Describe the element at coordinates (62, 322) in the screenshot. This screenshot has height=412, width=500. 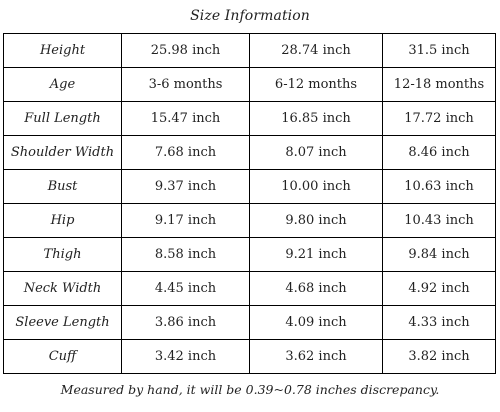
I see `row-label: Sleeve Length` at that location.